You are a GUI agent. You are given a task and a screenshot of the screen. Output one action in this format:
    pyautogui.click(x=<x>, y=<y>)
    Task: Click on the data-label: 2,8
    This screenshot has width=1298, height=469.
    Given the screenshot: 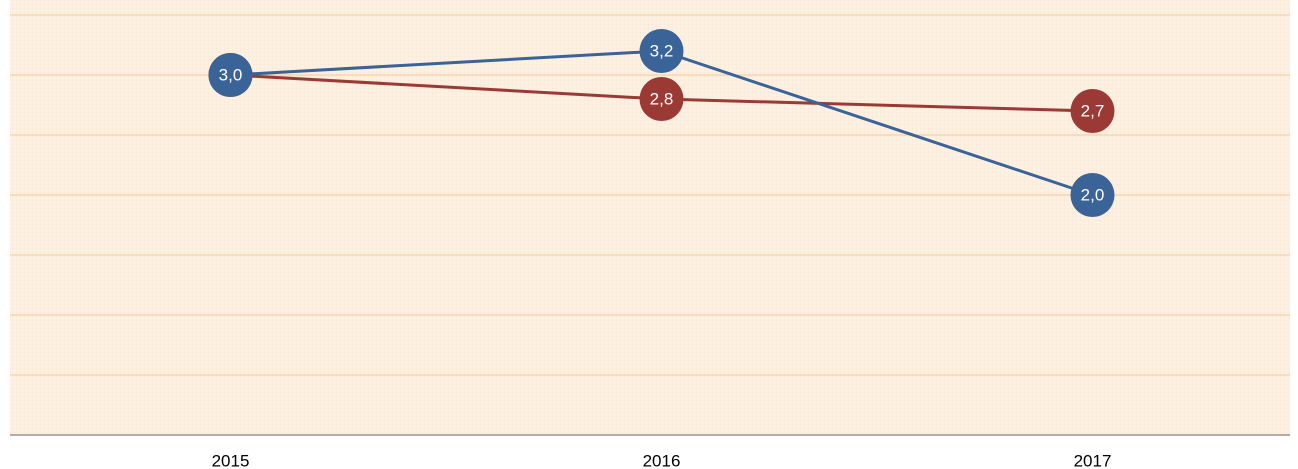 What is the action you would take?
    pyautogui.click(x=662, y=98)
    